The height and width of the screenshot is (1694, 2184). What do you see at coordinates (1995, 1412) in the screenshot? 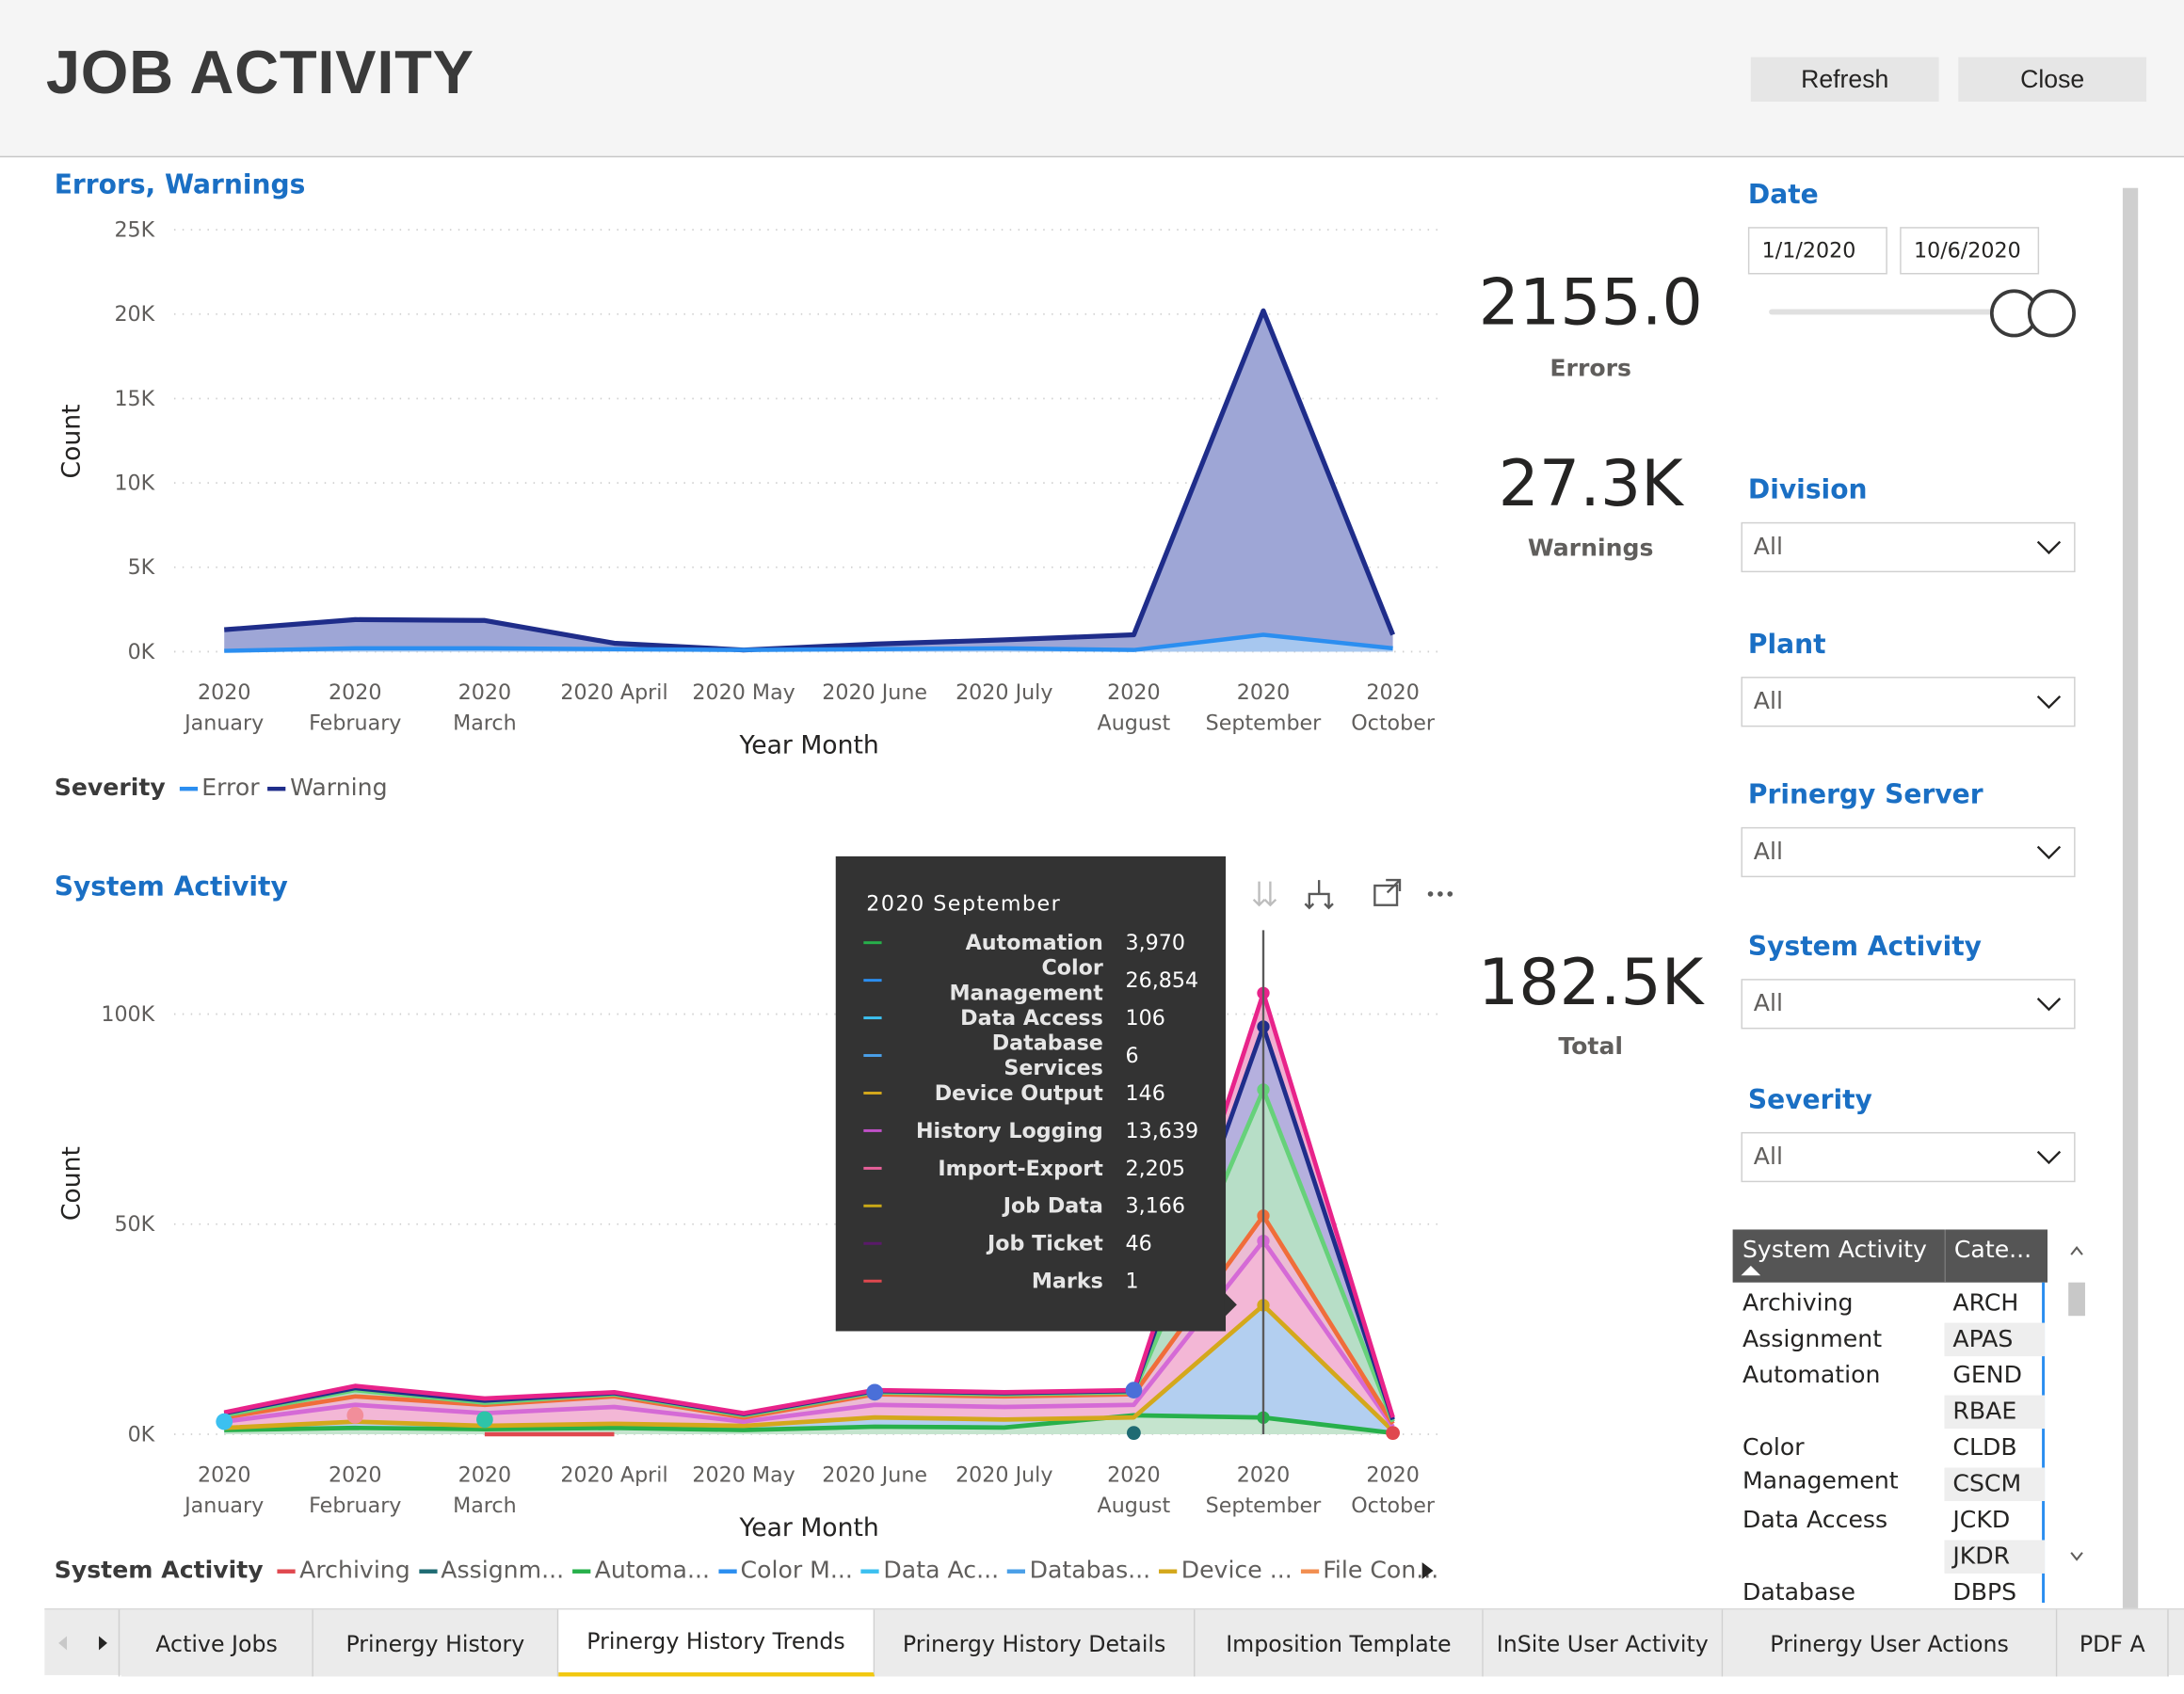
I see `cell-category: RBAE` at bounding box center [1995, 1412].